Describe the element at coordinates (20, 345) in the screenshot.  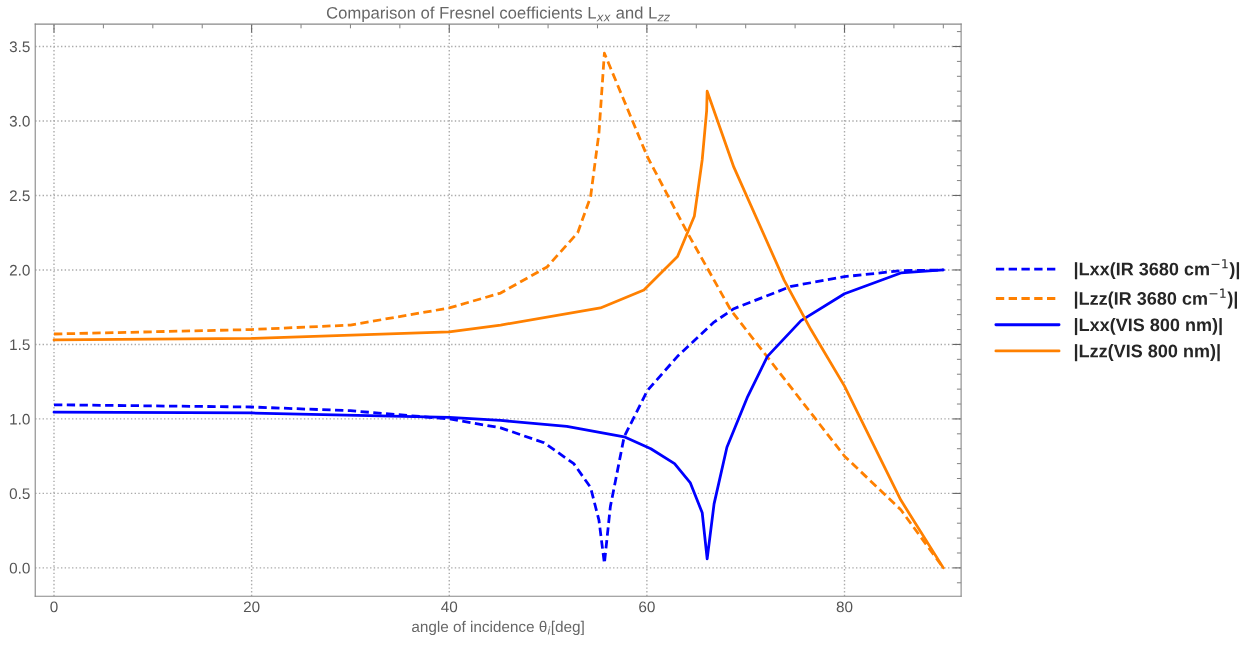
I see `y-tick-label: 1.5` at that location.